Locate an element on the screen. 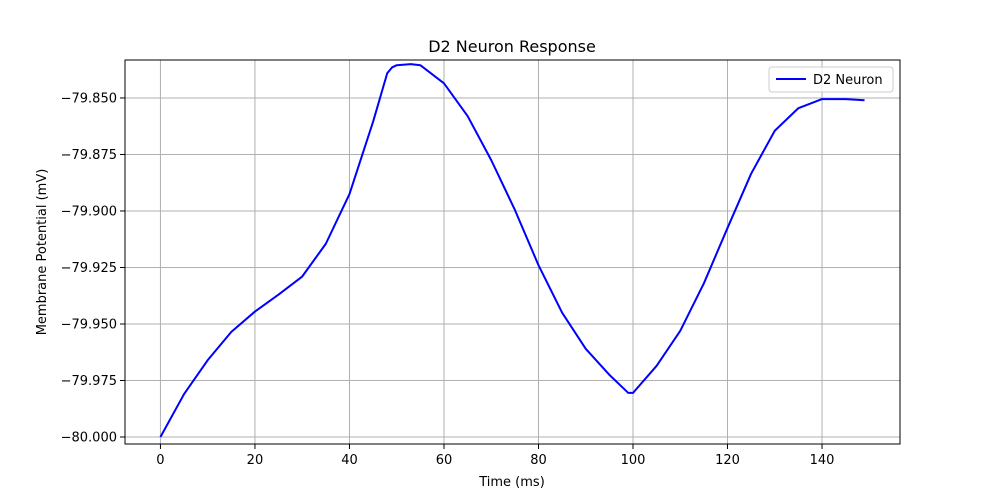  legend: D2 Neuron is located at coordinates (831, 79).